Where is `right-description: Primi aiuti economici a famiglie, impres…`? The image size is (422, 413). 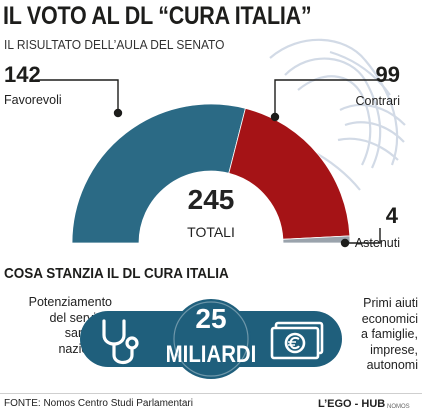
right-description: Primi aiuti economici a famiglie, impres… is located at coordinates (385, 335).